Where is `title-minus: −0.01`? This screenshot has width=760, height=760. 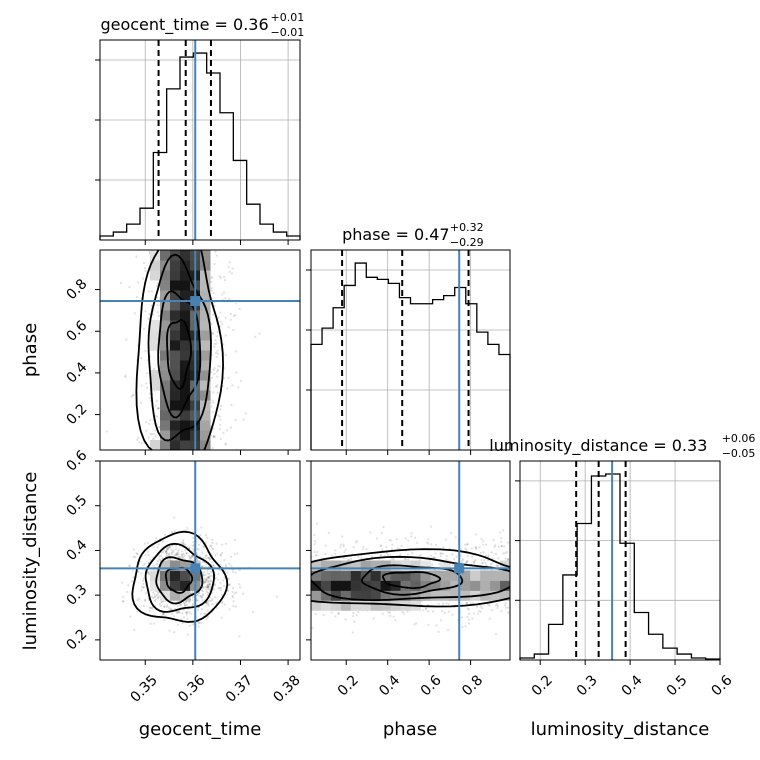
title-minus: −0.01 is located at coordinates (288, 32).